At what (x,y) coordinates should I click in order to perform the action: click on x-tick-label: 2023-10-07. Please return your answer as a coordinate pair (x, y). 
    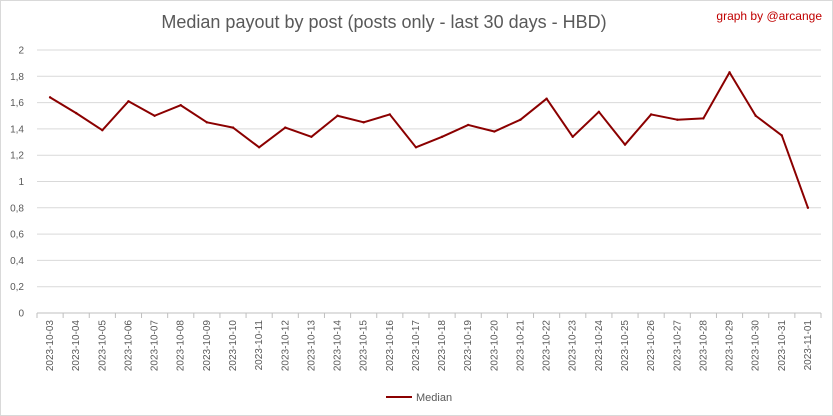
    Looking at the image, I should click on (155, 346).